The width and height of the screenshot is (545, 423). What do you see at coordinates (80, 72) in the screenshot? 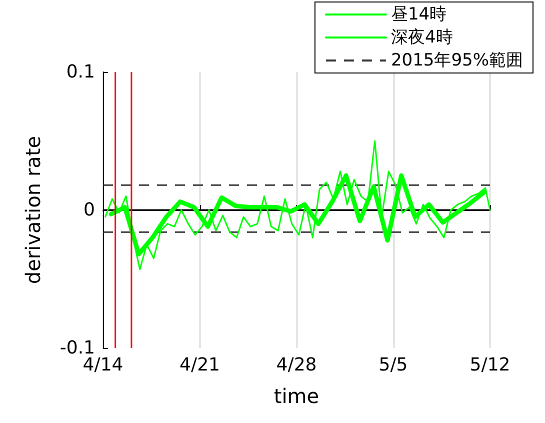
I see `y-tick-label: 0.1` at bounding box center [80, 72].